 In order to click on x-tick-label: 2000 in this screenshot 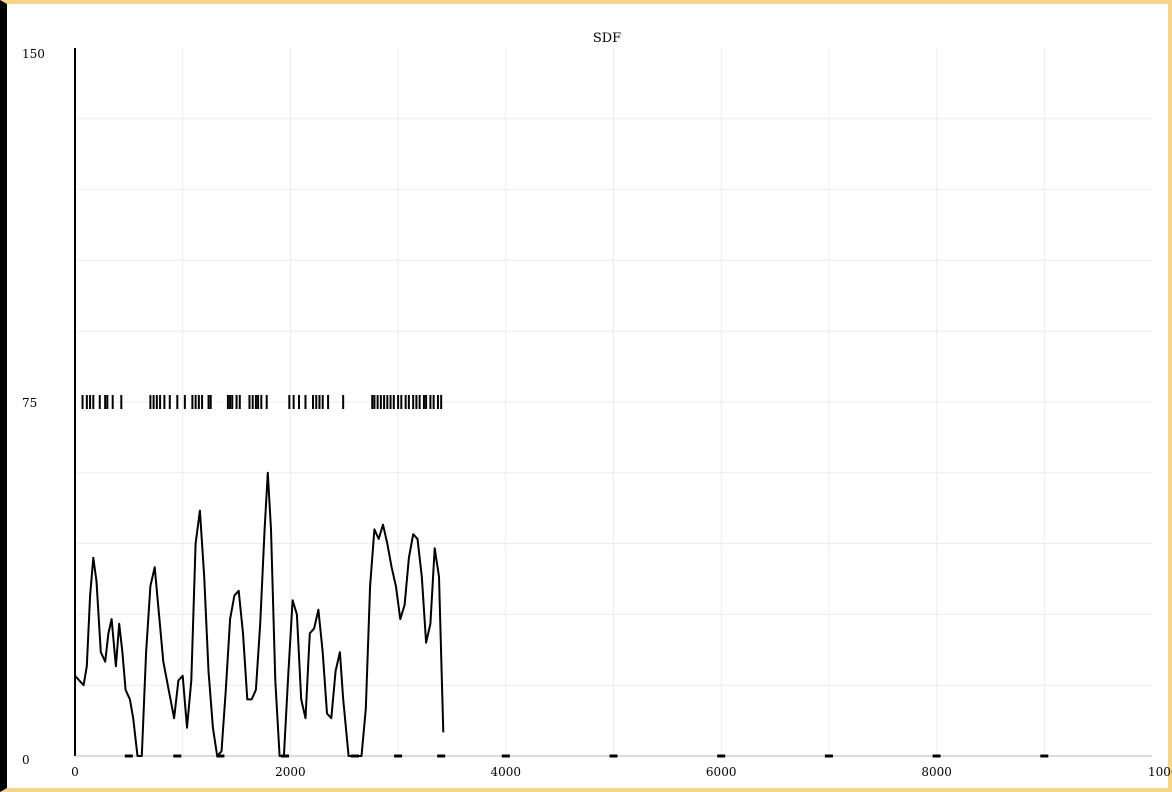, I will do `click(290, 772)`.